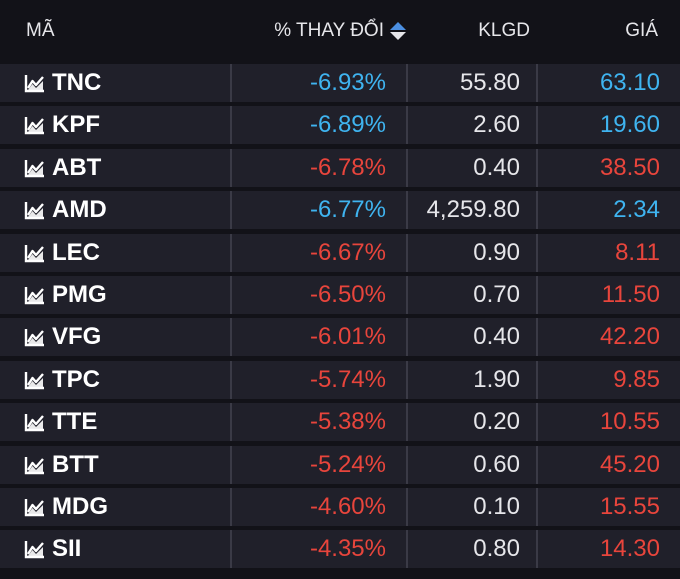  Describe the element at coordinates (473, 125) in the screenshot. I see `trading-volume: 2.60` at that location.